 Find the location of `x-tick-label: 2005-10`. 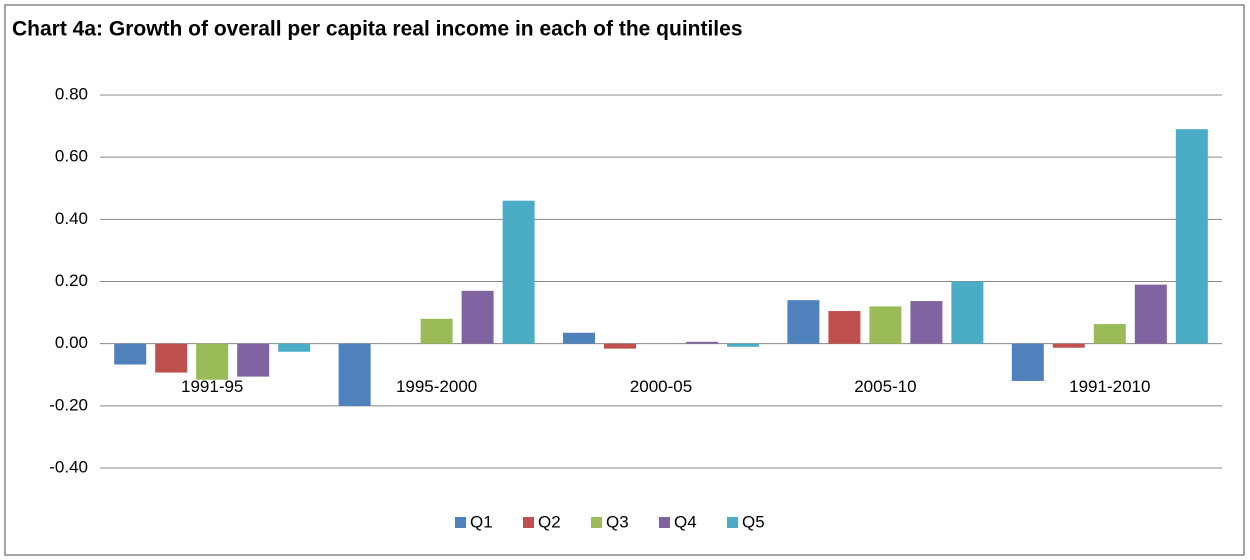

x-tick-label: 2005-10 is located at coordinates (885, 386).